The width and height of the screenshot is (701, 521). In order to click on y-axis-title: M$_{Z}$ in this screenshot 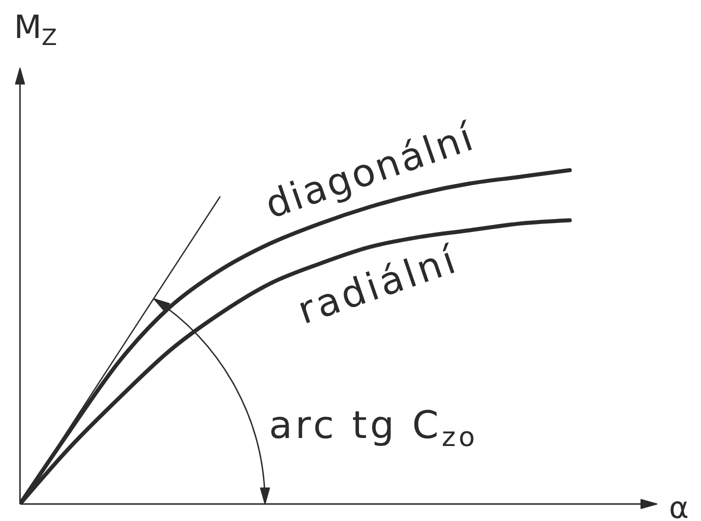, I will do `click(35, 29)`.